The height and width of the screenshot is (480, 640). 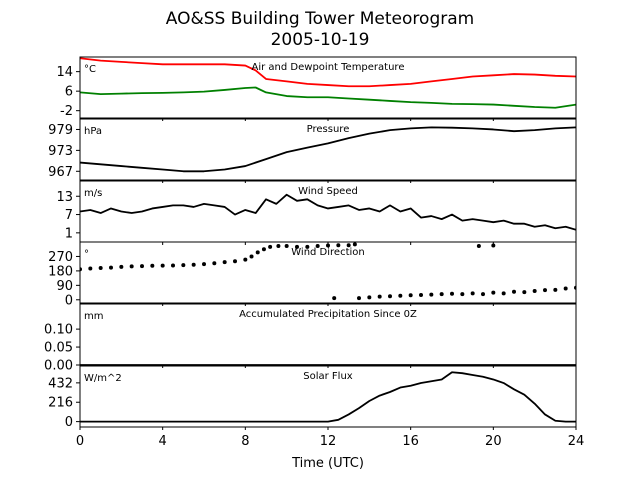 What do you see at coordinates (103, 378) in the screenshot?
I see `unit-label-solar_flux: W/m^2` at bounding box center [103, 378].